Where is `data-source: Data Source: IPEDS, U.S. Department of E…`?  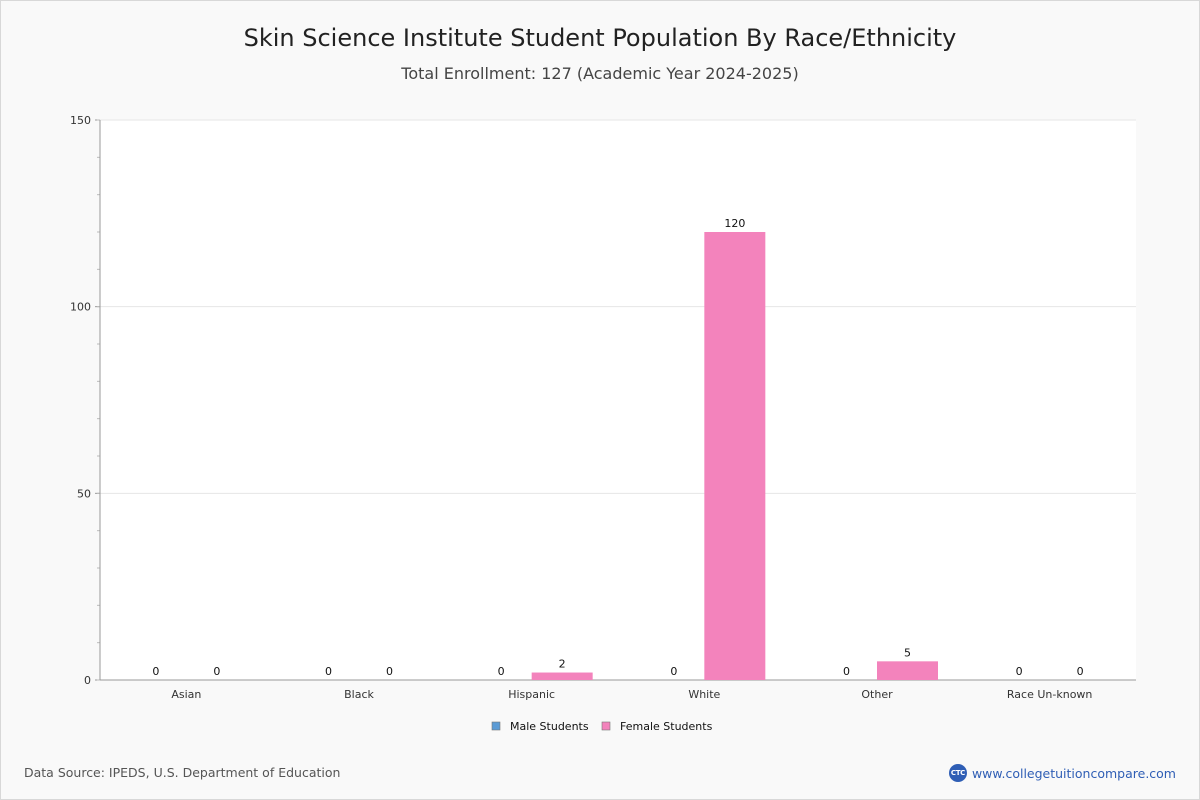
data-source: Data Source: IPEDS, U.S. Department of E… is located at coordinates (182, 772).